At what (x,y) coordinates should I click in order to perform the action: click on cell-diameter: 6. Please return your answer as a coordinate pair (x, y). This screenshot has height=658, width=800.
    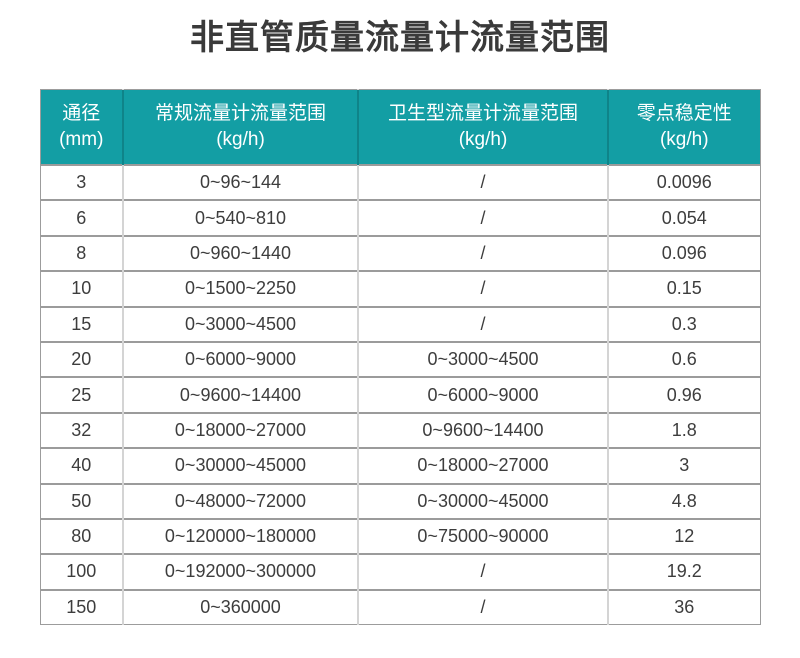
    Looking at the image, I should click on (81, 217).